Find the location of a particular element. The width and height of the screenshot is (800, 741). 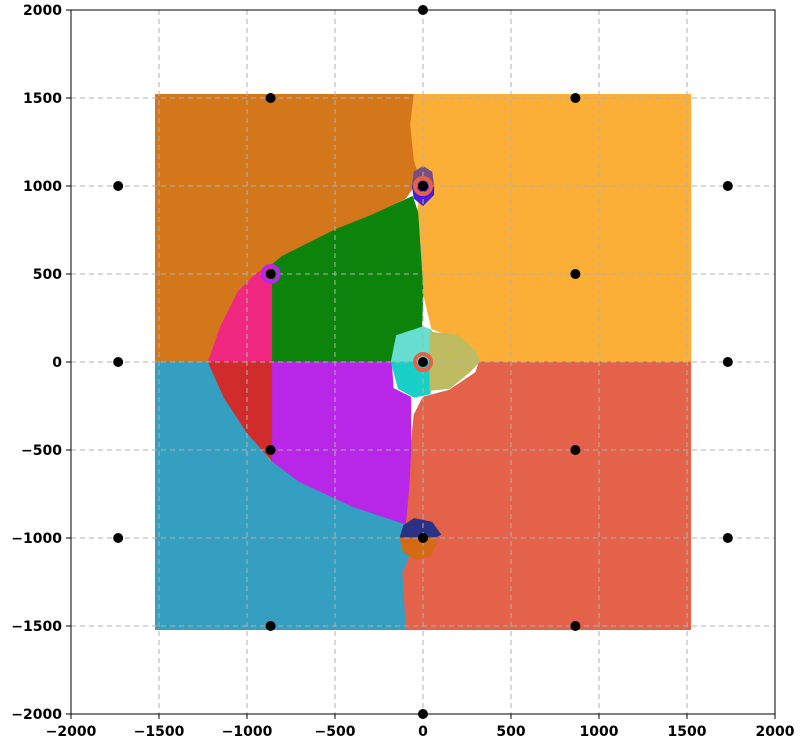

x-axis-ticks: −2000 −1500 −1000 −500 0 500 1000 1500 2000 is located at coordinates (420, 727).